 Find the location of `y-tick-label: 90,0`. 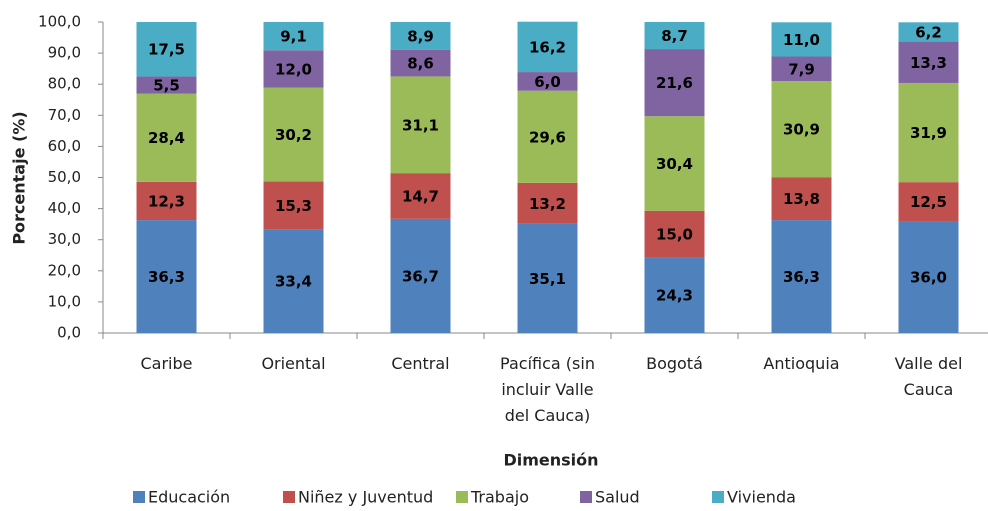

y-tick-label: 90,0 is located at coordinates (64, 53).